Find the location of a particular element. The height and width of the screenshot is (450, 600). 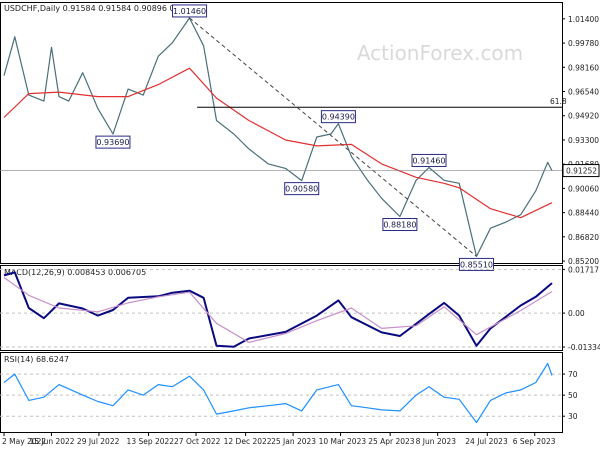

y-tick-label: 0.00 is located at coordinates (576, 313).